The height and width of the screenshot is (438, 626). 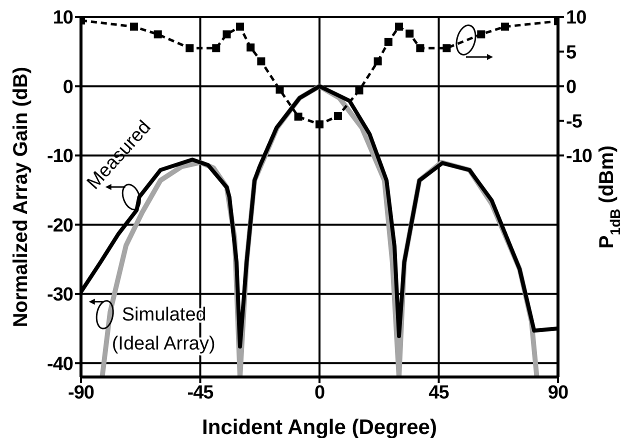 What do you see at coordinates (319, 393) in the screenshot?
I see `x-tick-label: 0` at bounding box center [319, 393].